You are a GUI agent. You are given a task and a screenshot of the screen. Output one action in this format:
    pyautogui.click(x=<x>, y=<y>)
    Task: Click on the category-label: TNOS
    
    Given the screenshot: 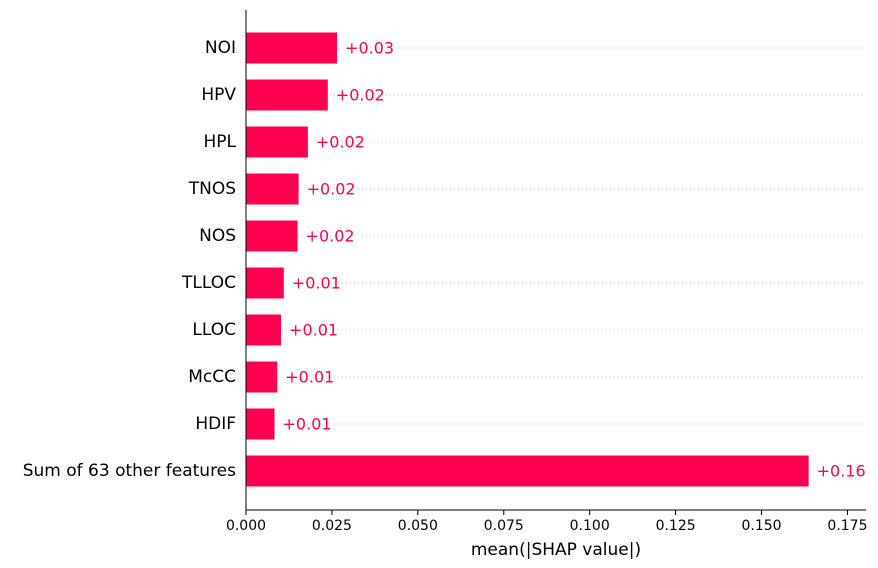 What is the action you would take?
    pyautogui.click(x=212, y=189)
    